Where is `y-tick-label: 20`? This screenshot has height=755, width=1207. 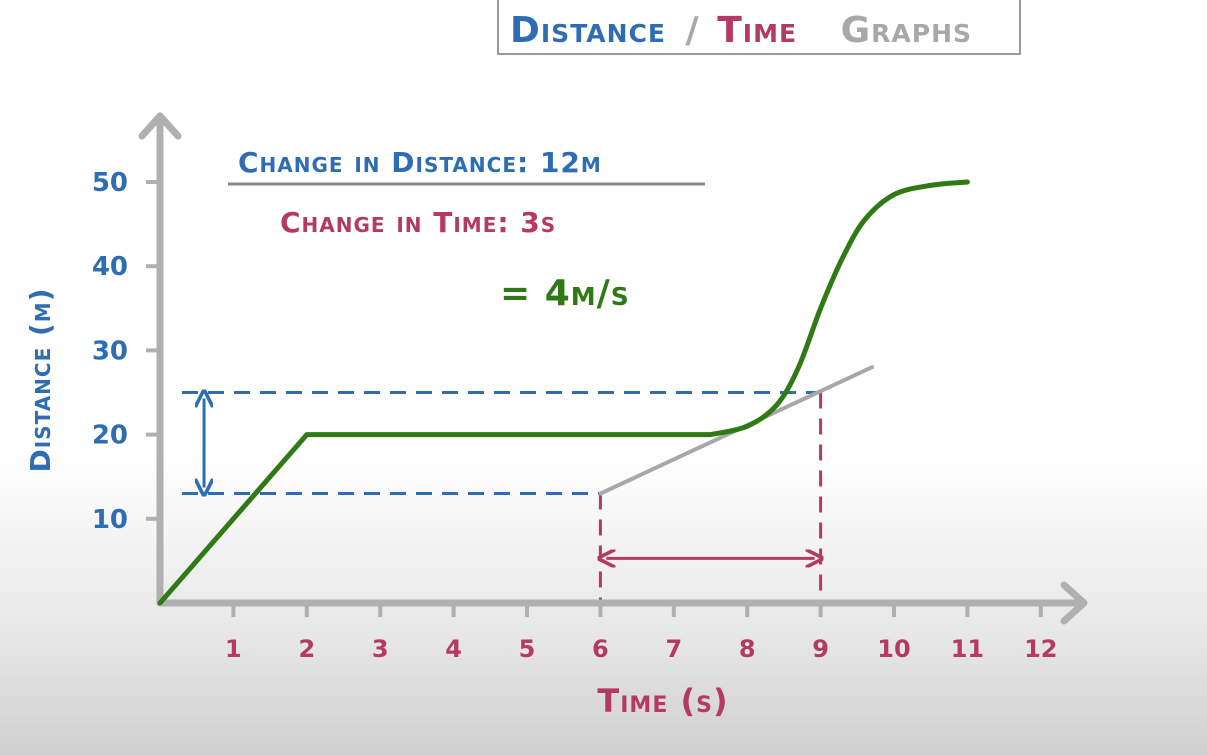
y-tick-label: 20 is located at coordinates (110, 436).